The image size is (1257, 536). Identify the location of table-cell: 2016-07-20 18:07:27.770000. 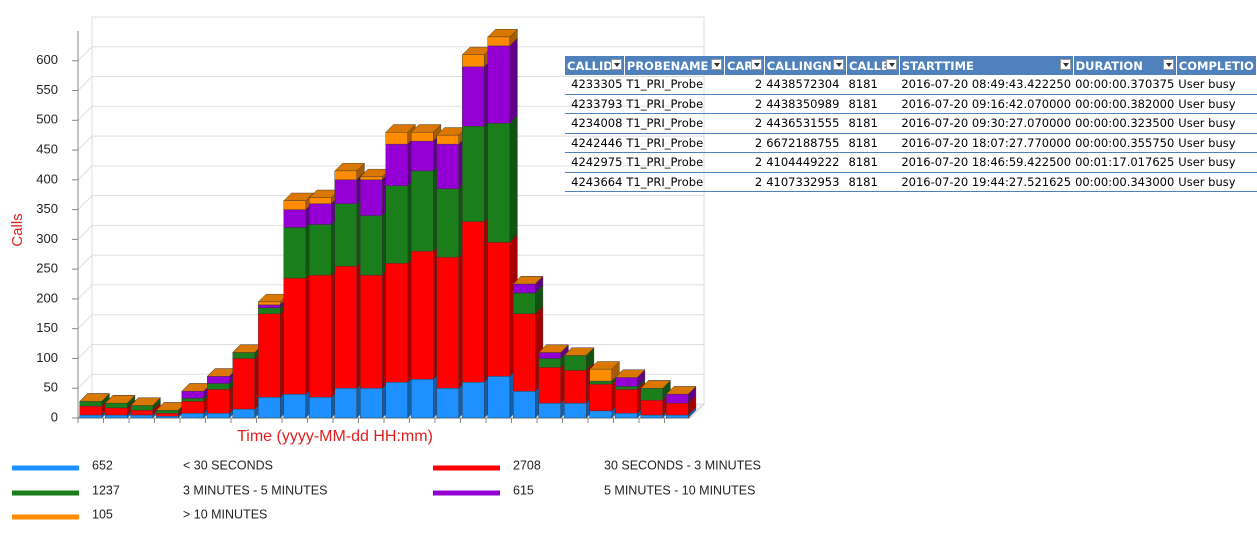
(986, 143).